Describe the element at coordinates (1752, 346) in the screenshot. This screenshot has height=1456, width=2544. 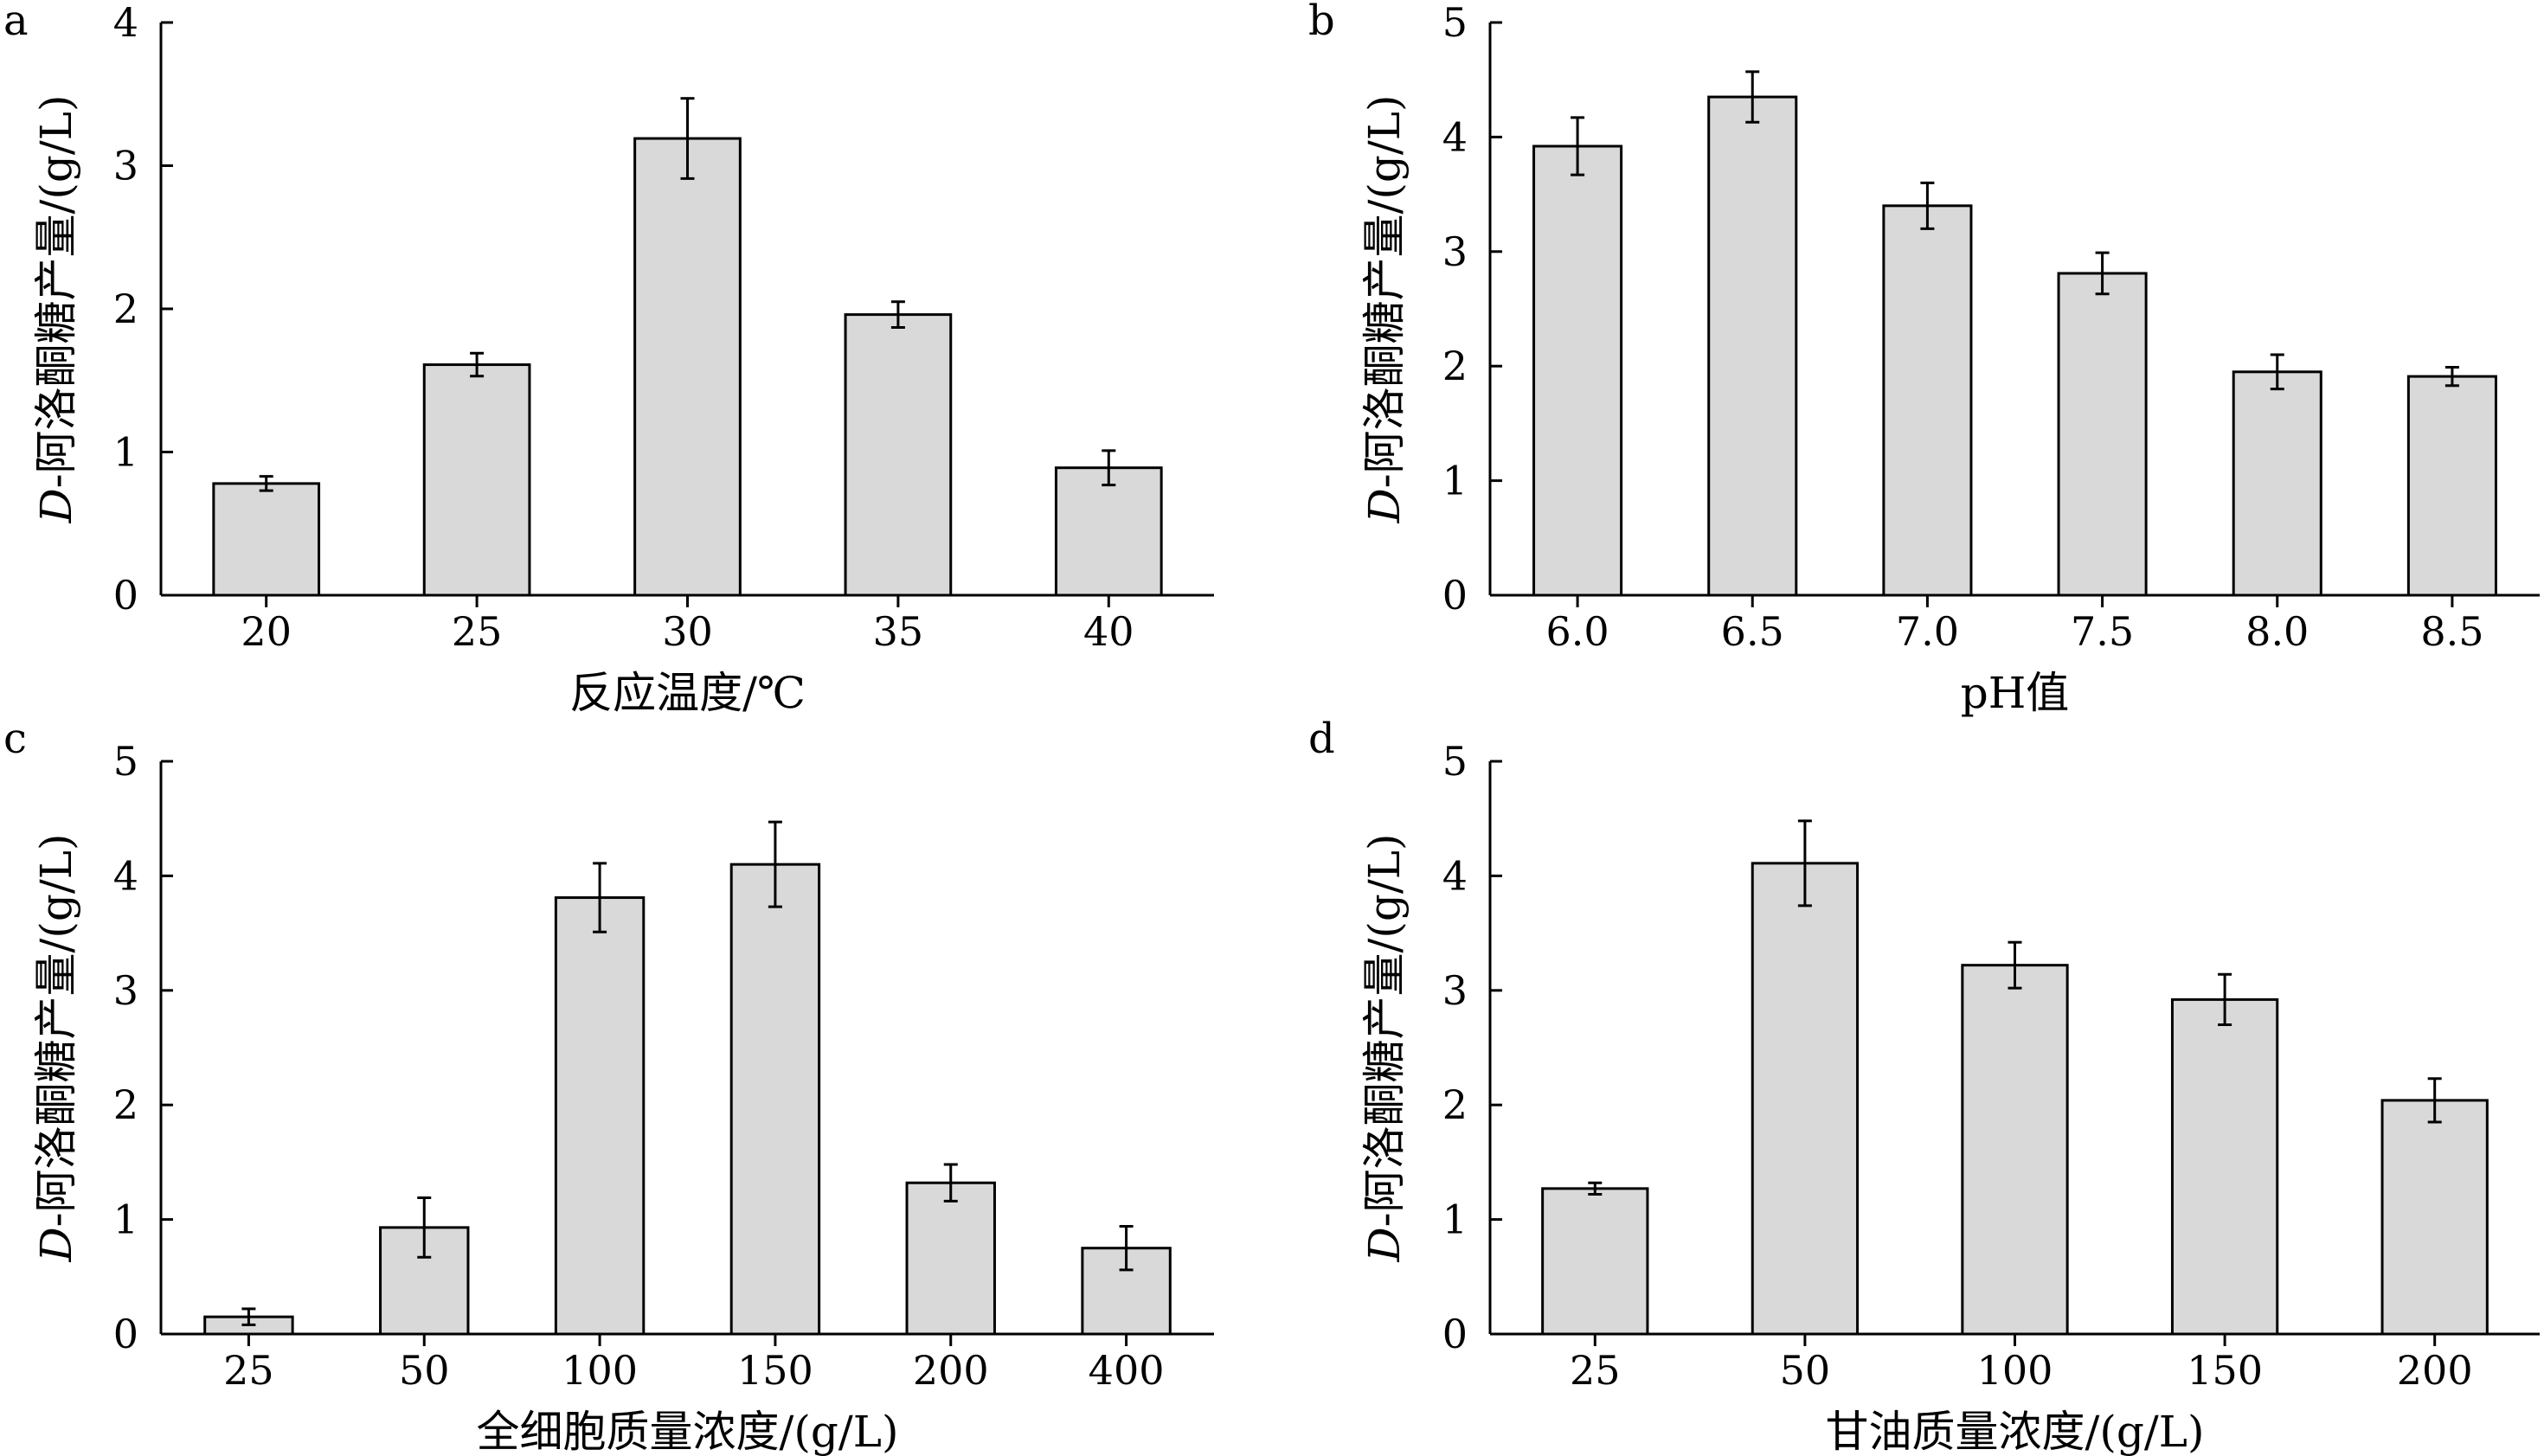
I see `bar-6.5` at that location.